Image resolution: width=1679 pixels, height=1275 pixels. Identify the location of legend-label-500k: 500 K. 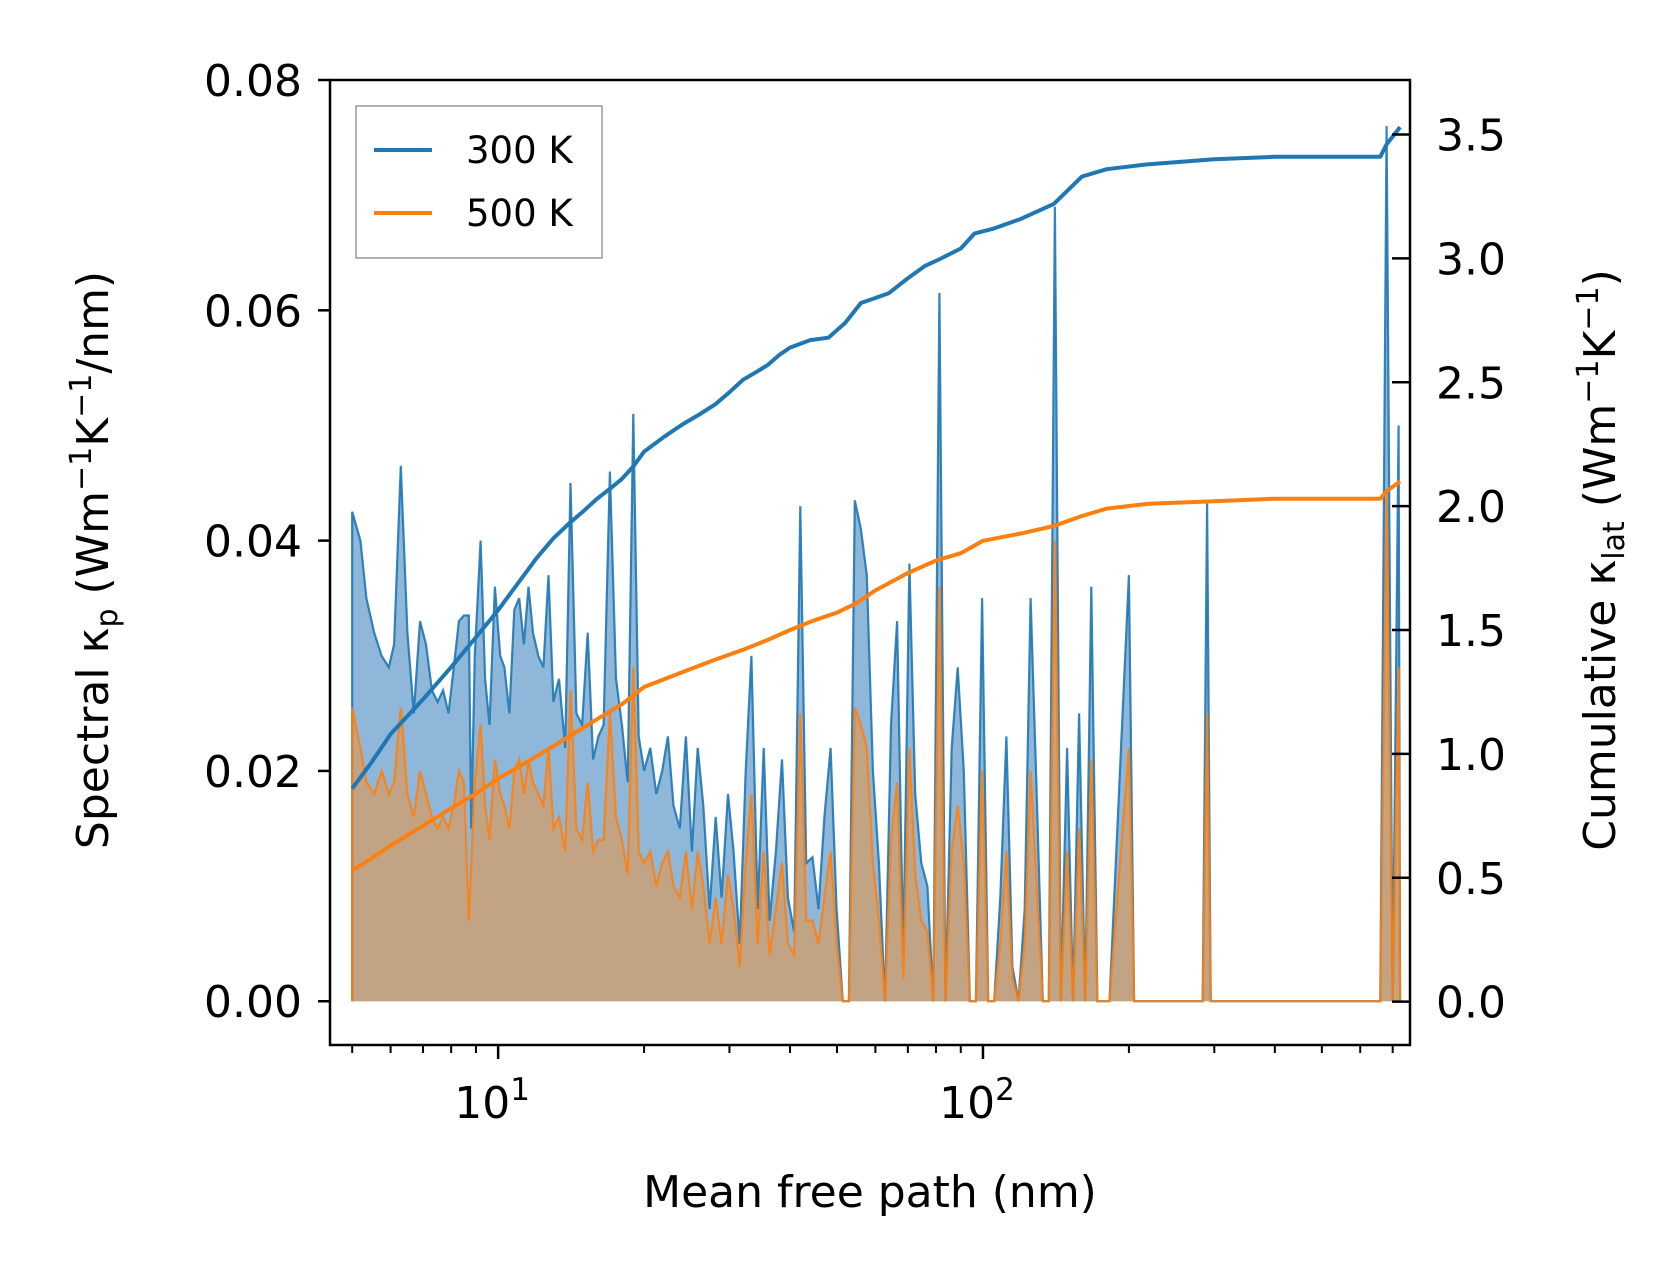
(520, 213).